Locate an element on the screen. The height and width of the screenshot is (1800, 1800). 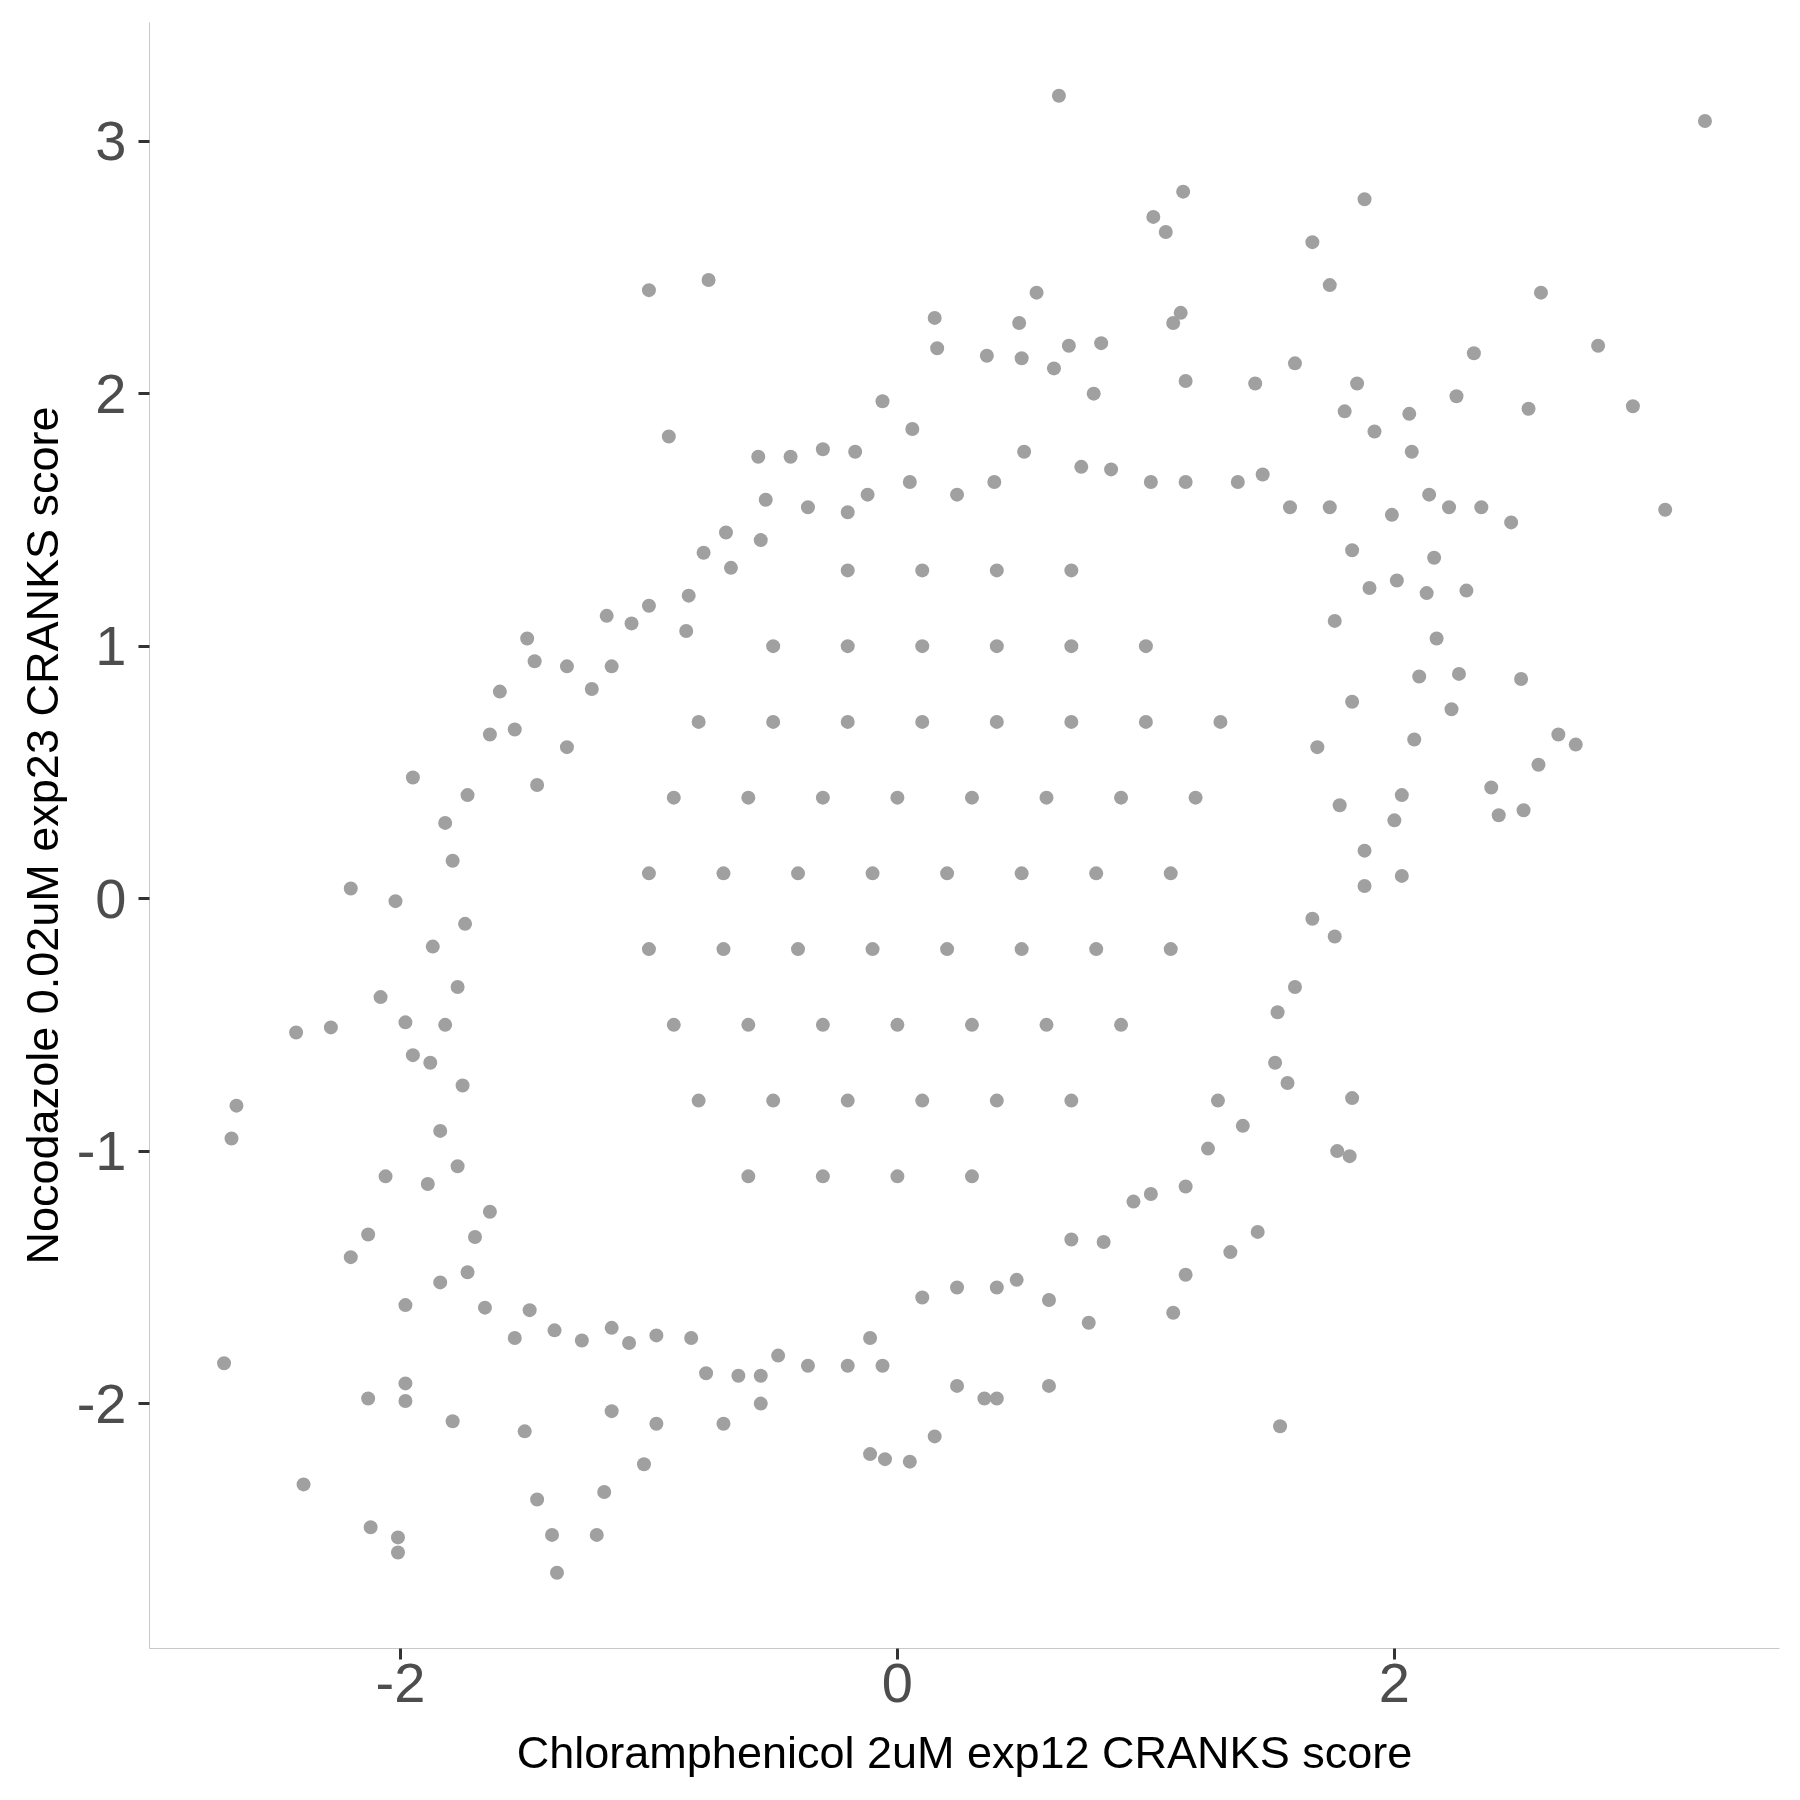
y-tick-label: -1 is located at coordinates (101, 1151).